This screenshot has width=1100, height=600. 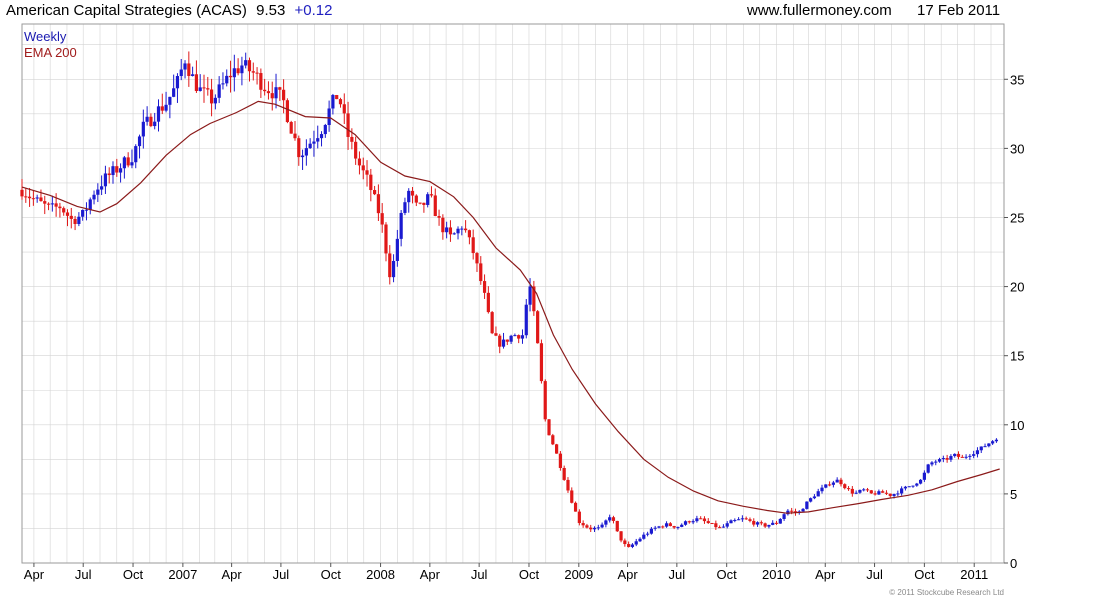 I want to click on y-tick-label: 10, so click(x=1017, y=425).